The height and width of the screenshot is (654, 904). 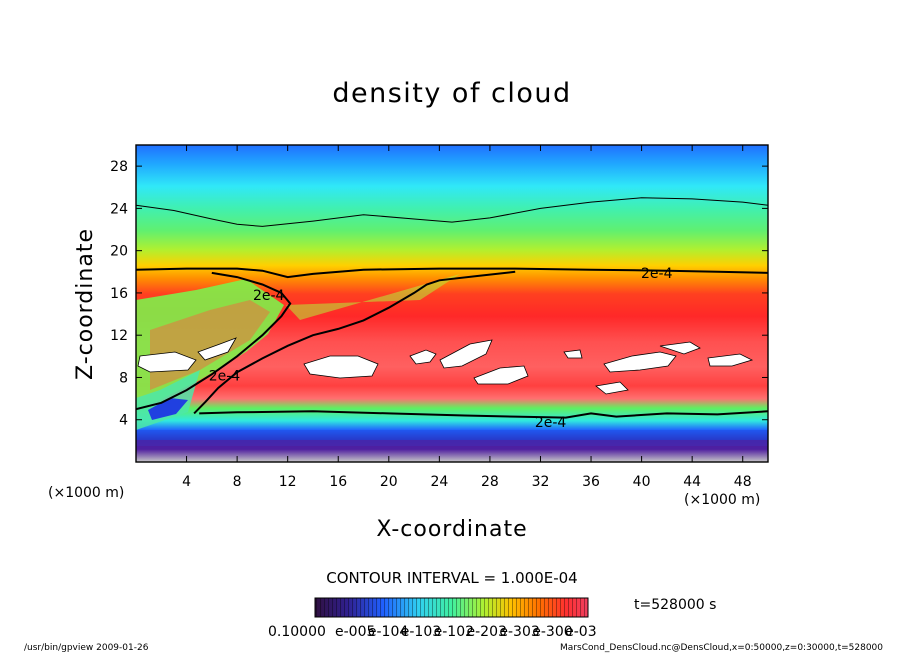 What do you see at coordinates (186, 482) in the screenshot?
I see `x-tick-label: 4` at bounding box center [186, 482].